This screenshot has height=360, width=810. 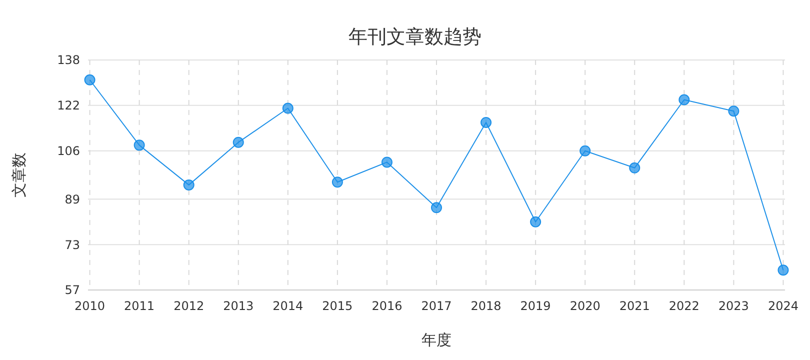 What do you see at coordinates (387, 306) in the screenshot?
I see `x-tick-label: 2016` at bounding box center [387, 306].